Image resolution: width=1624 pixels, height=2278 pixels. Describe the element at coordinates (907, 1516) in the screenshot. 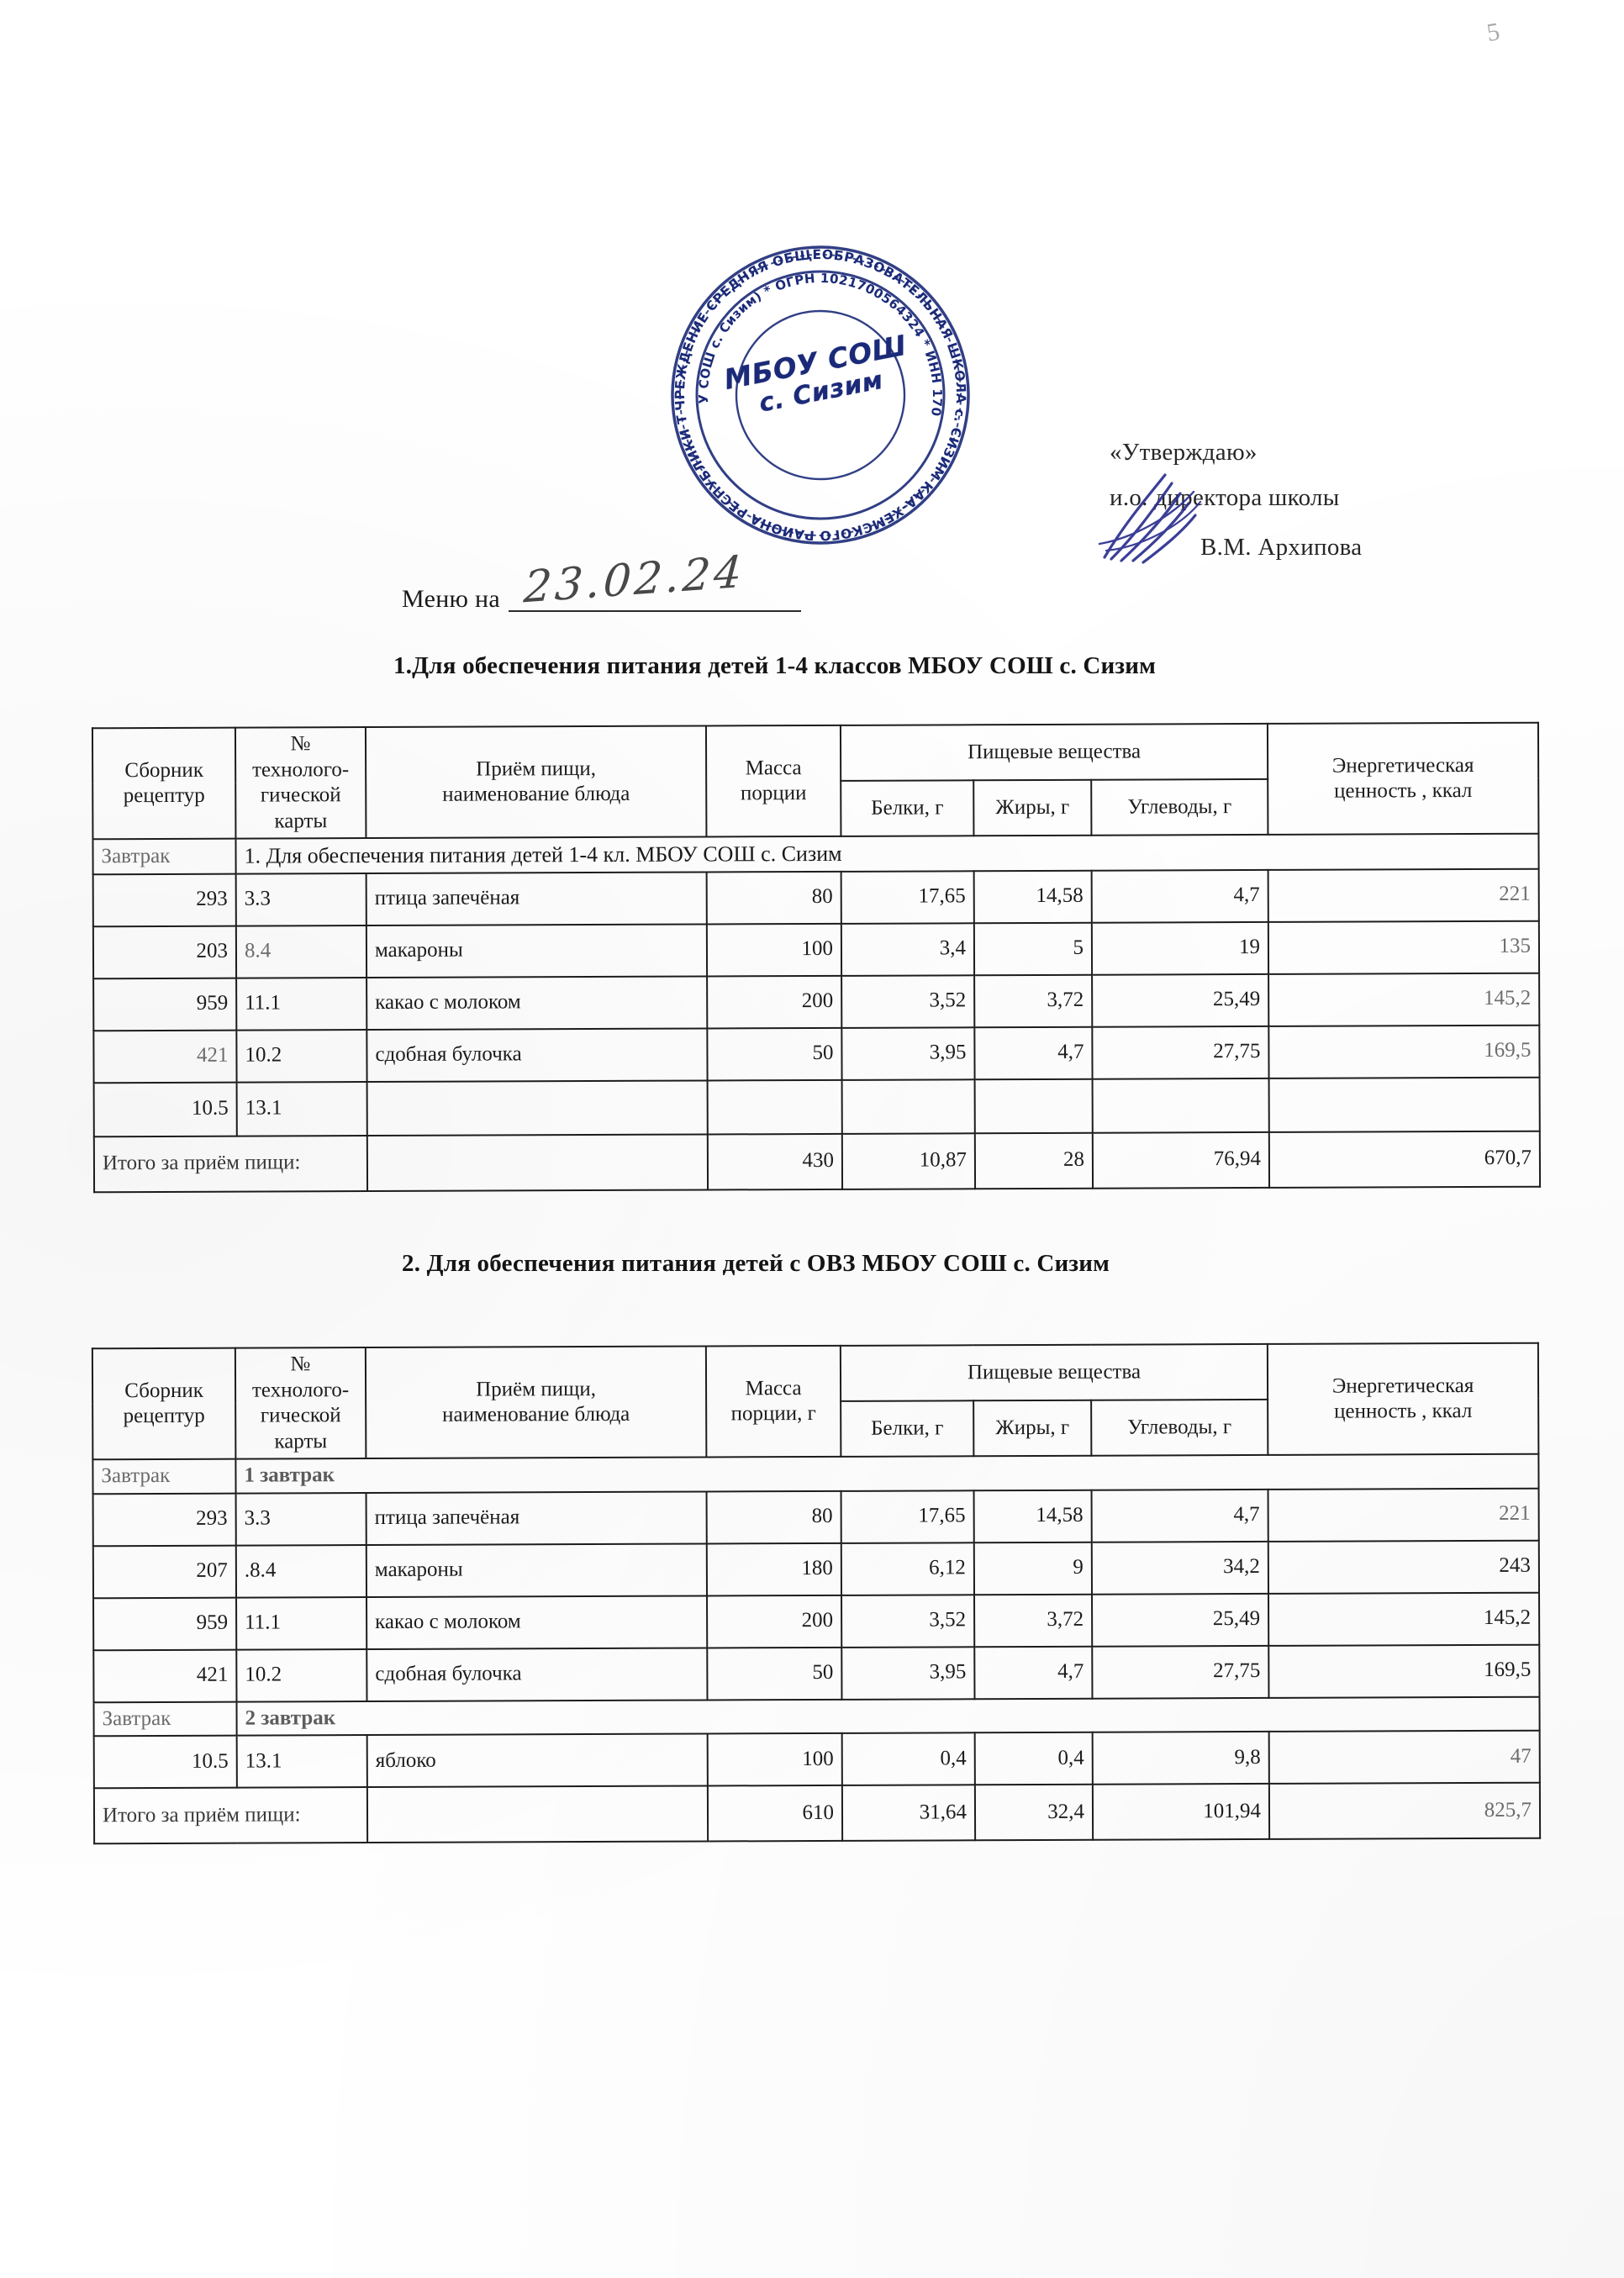

I see `cell-belki: 17,65` at that location.